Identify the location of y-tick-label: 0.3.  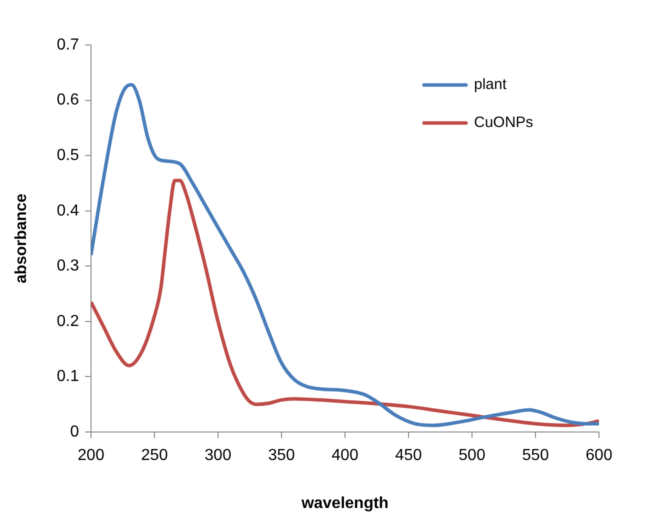
(68, 266).